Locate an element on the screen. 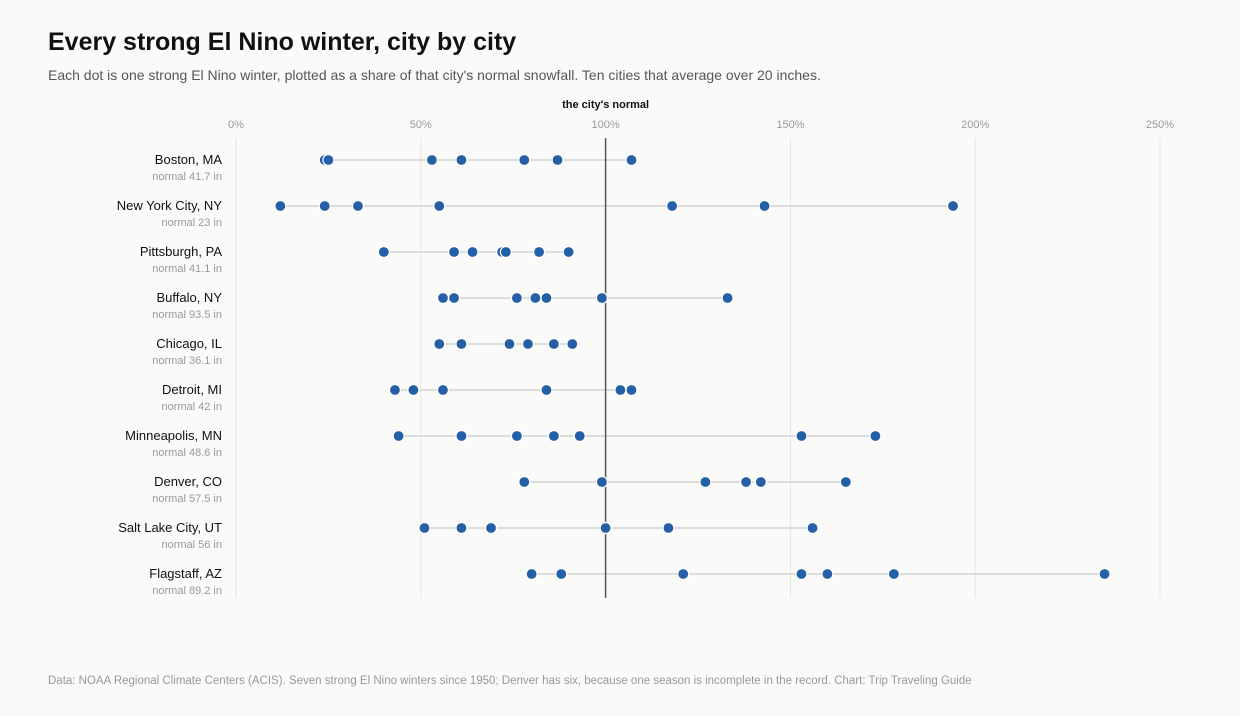 Image resolution: width=1240 pixels, height=716 pixels. city-label: Flagstaff, AZ is located at coordinates (185, 573).